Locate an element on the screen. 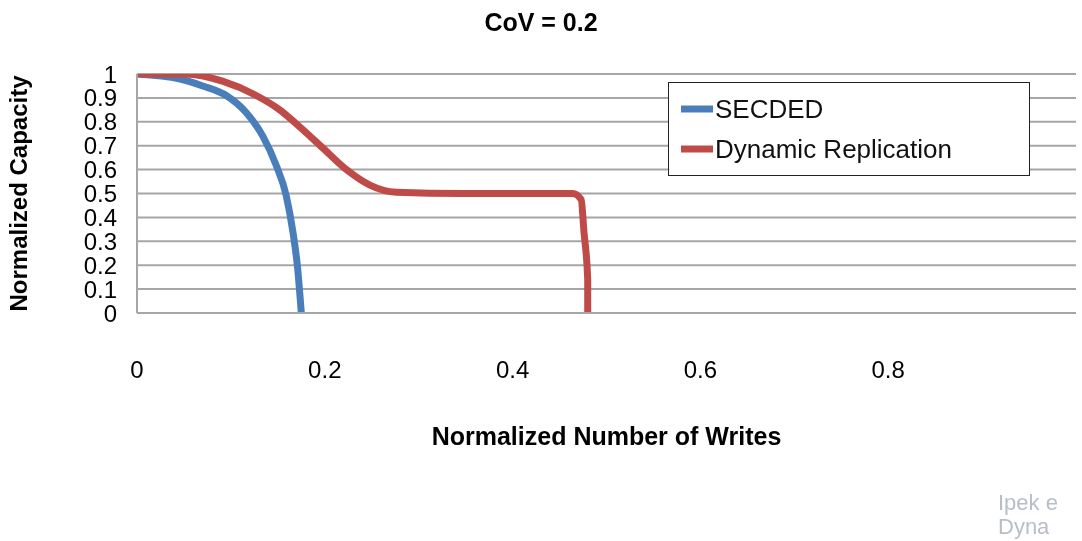  x-tick-label: 0.2 is located at coordinates (325, 370).